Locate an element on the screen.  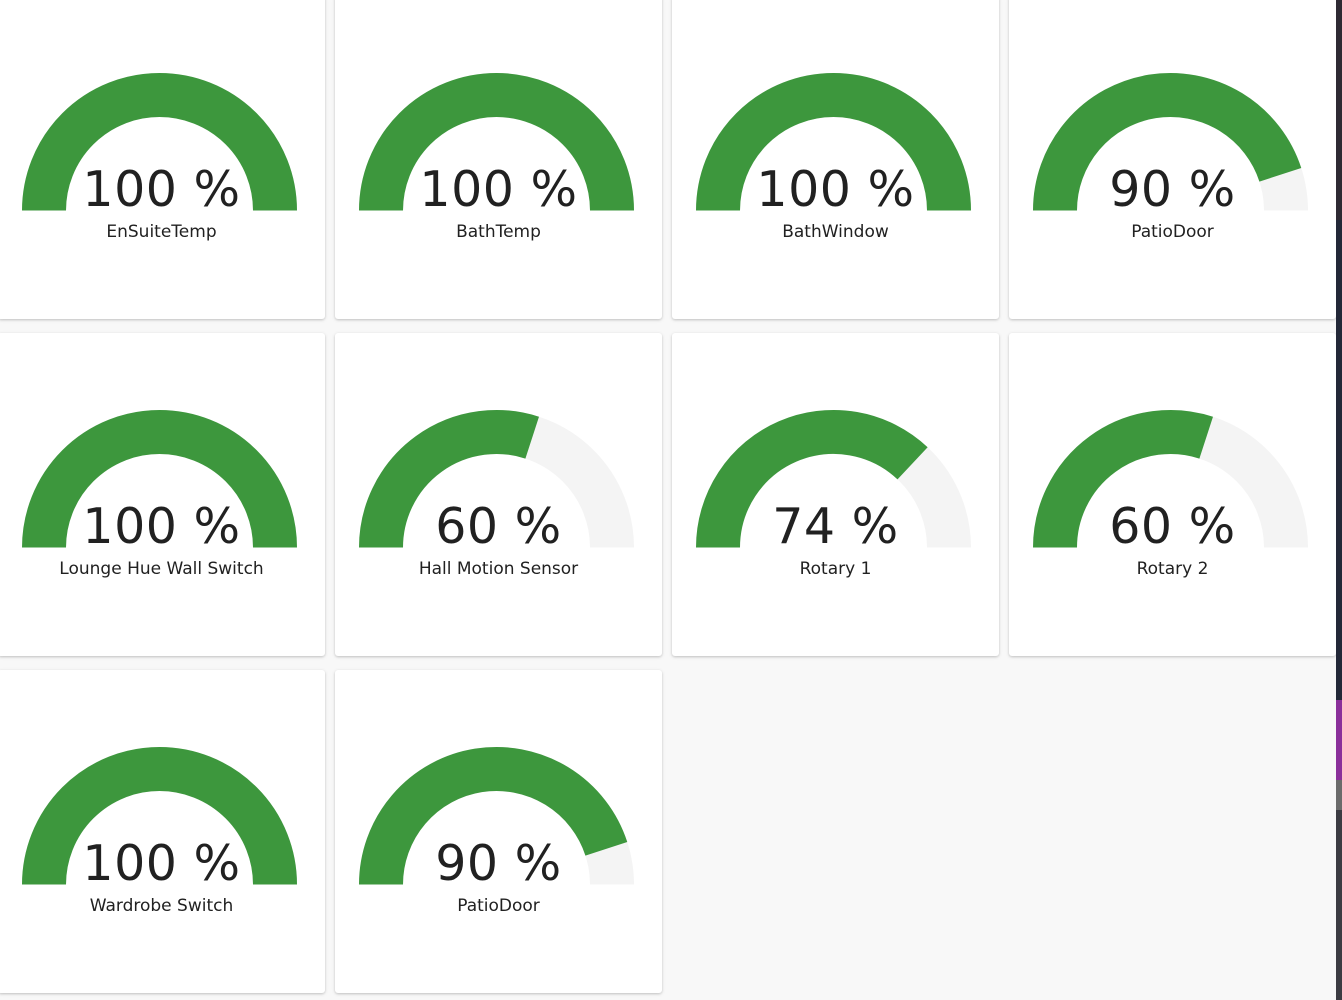
gauge-card: 100 % BathWindow is located at coordinates (835, 159).